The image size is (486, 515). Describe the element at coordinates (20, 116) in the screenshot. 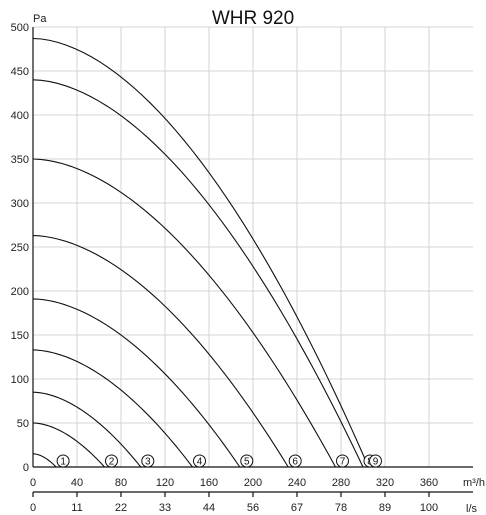

I see `y-tick-label: 400` at that location.